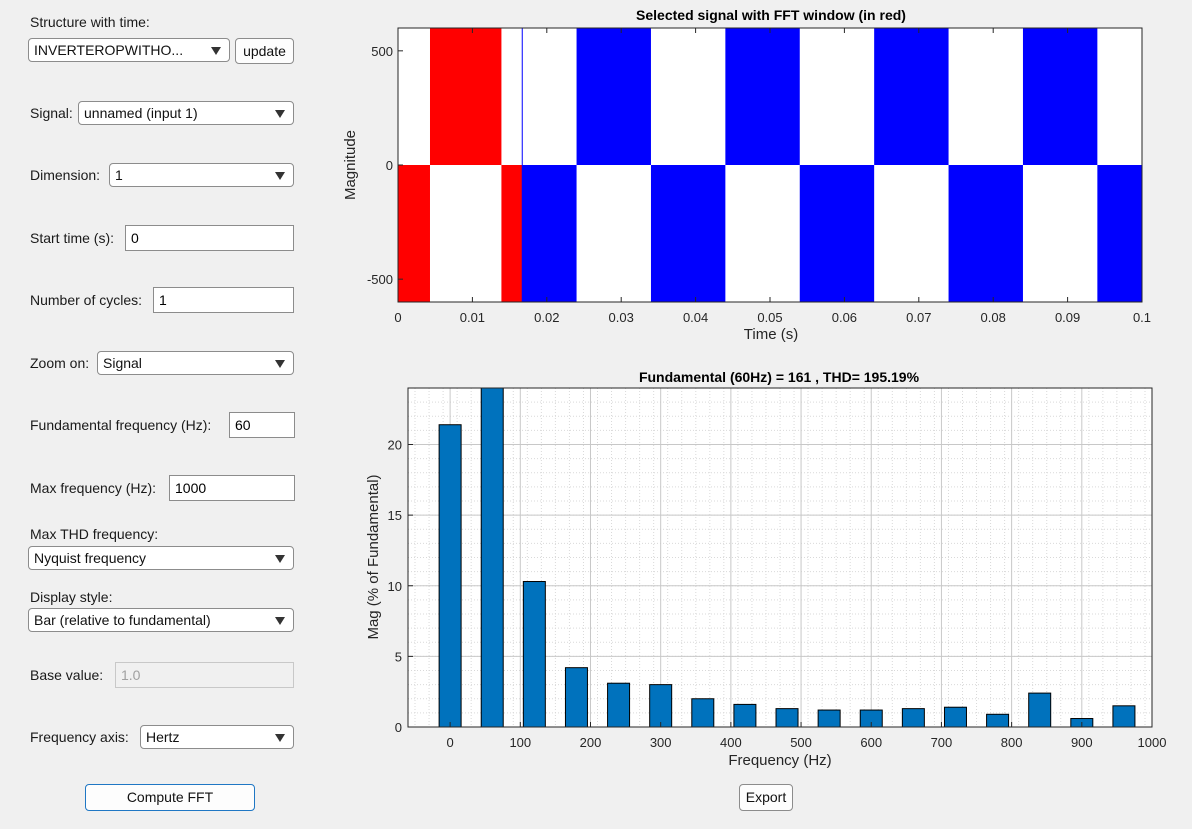 The height and width of the screenshot is (829, 1192). What do you see at coordinates (395, 586) in the screenshot?
I see `fft-y-tick-label: 10` at bounding box center [395, 586].